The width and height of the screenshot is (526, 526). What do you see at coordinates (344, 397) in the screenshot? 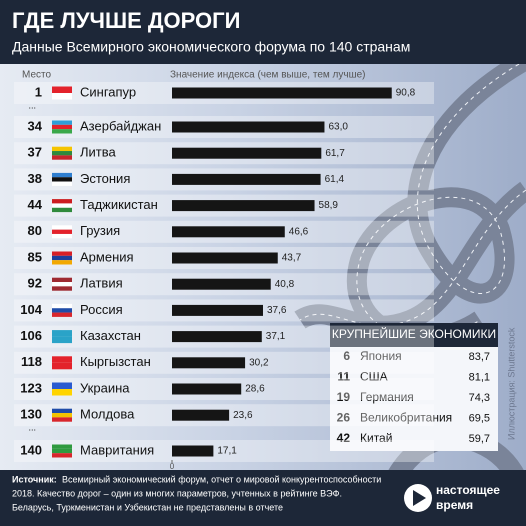
I see `inset-rank: 19` at bounding box center [344, 397].